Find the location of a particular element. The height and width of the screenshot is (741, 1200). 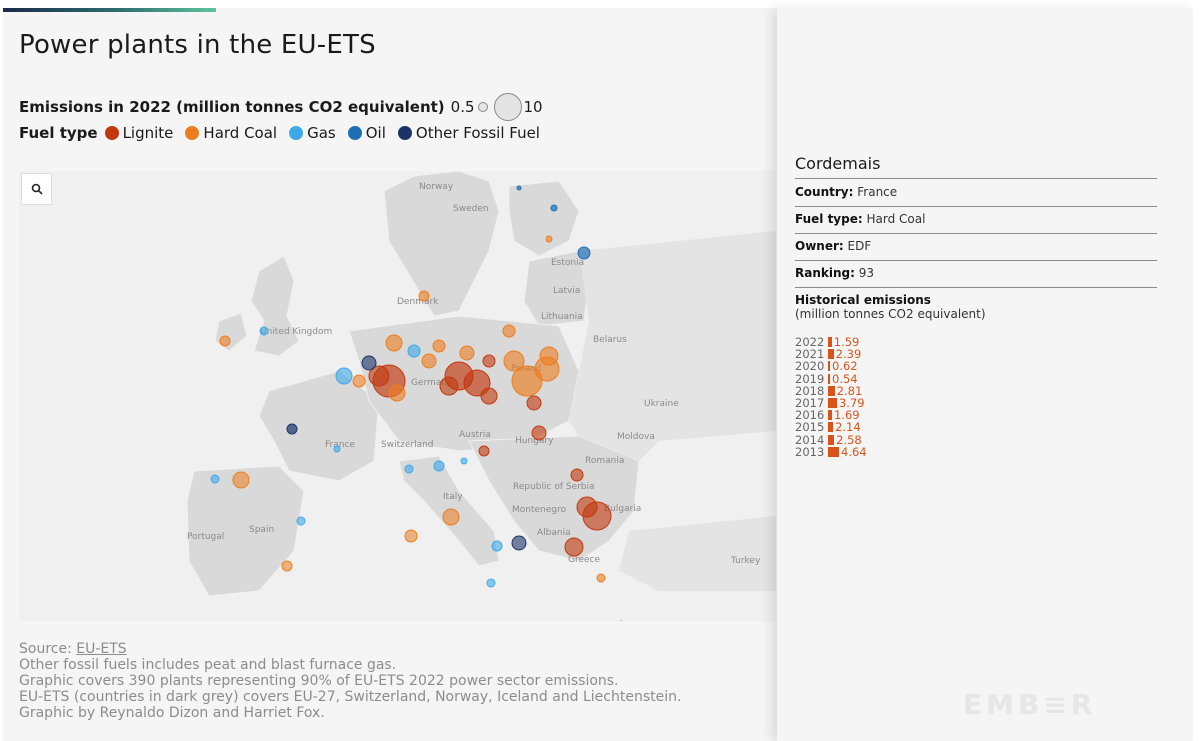

map-zoom-button is located at coordinates (36, 189).